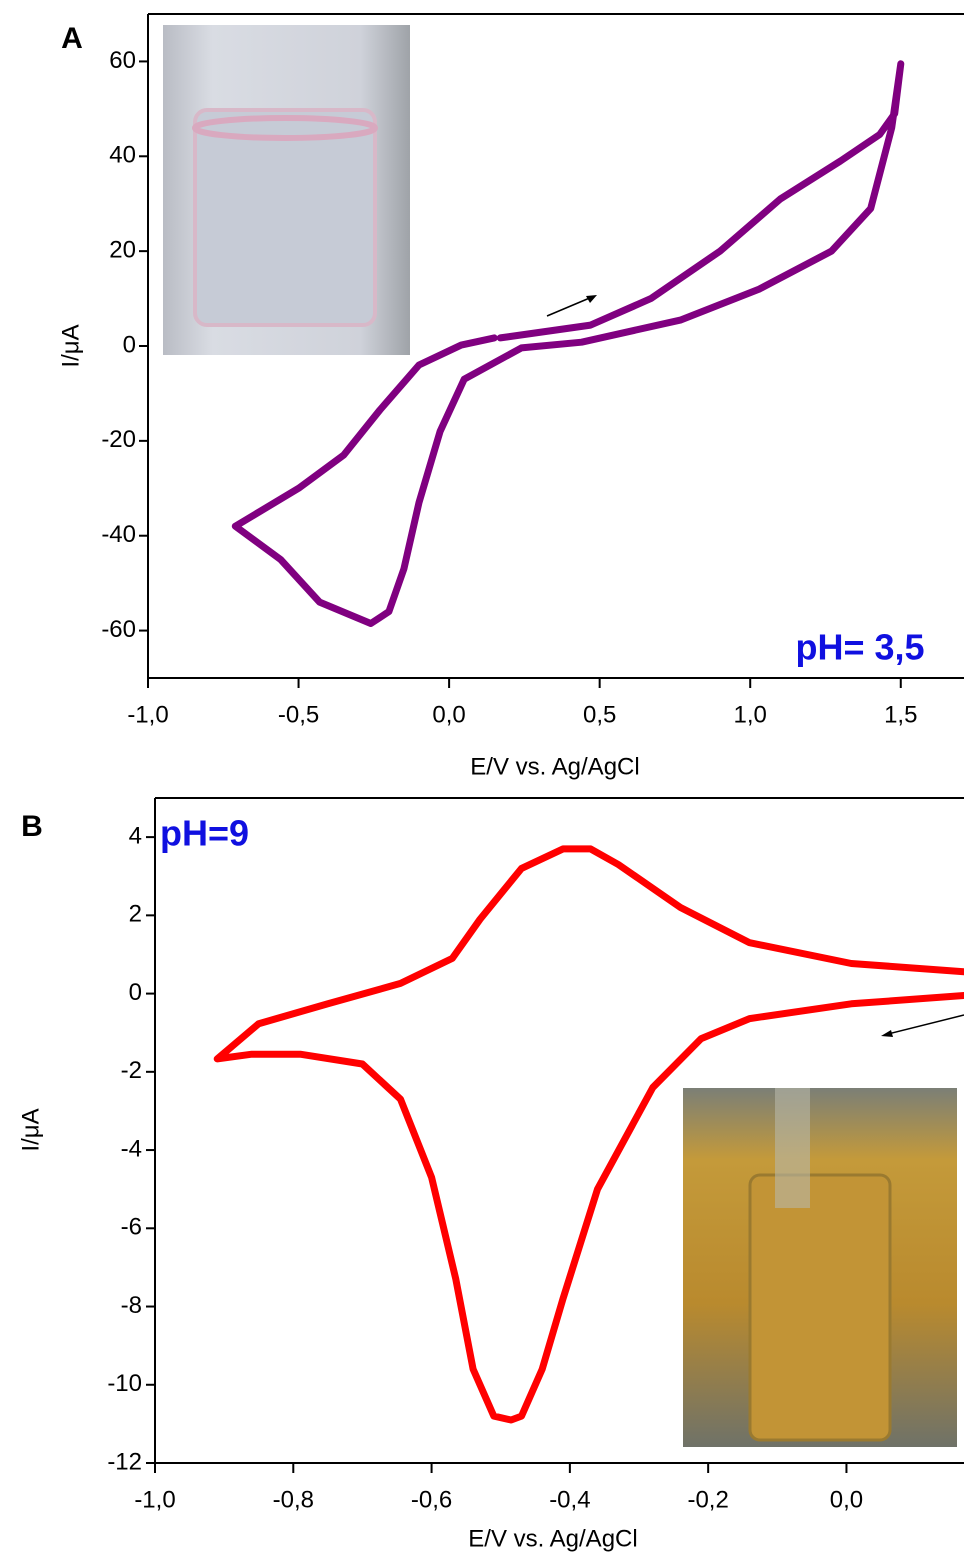  What do you see at coordinates (135, 914) in the screenshot?
I see `y-tick-label: 2` at bounding box center [135, 914].